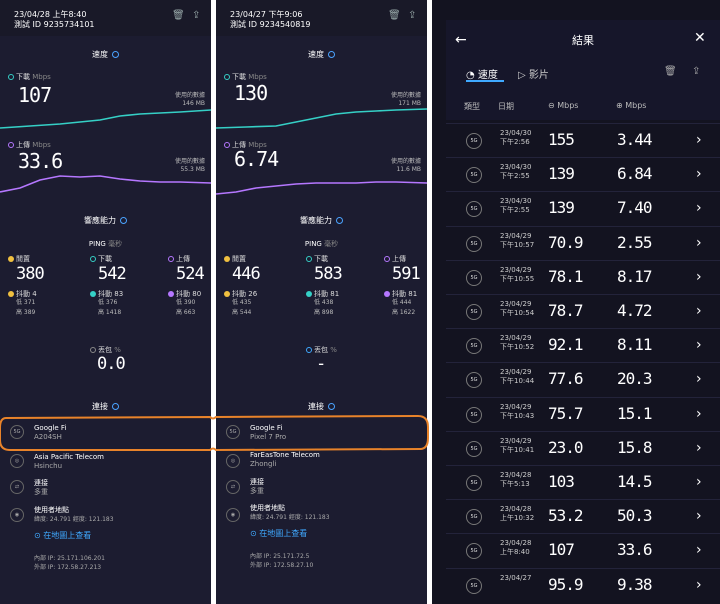  Describe the element at coordinates (461, 40) in the screenshot. I see `back-icon: ←` at that location.